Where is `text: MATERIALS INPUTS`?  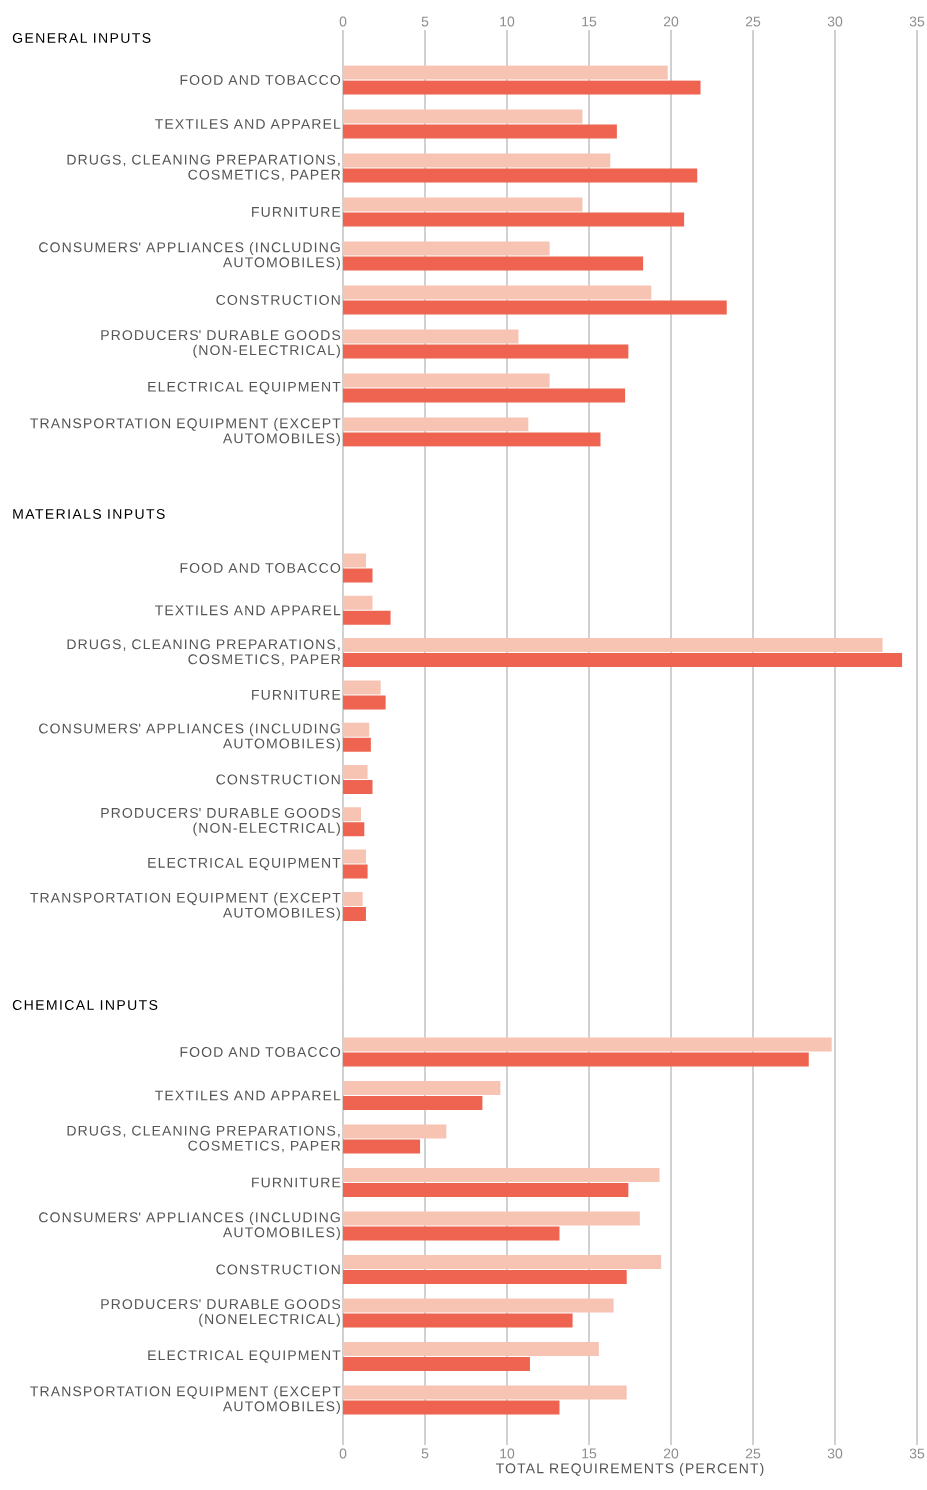
text: MATERIALS INPUTS is located at coordinates (89, 514).